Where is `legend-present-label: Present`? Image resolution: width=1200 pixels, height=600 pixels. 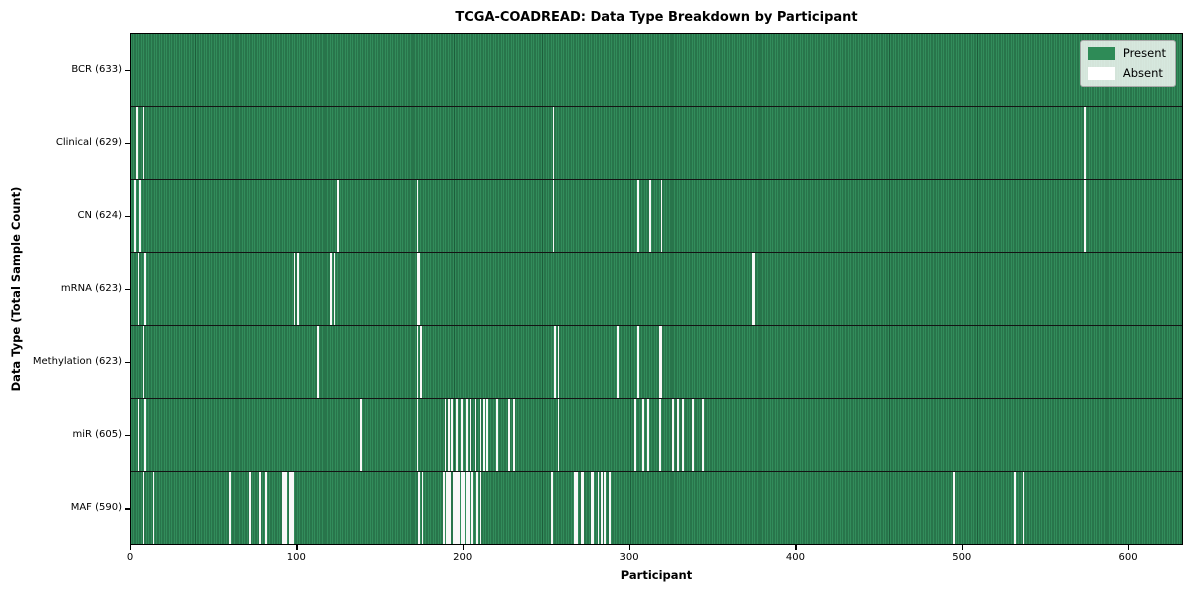 legend-present-label: Present is located at coordinates (1144, 52).